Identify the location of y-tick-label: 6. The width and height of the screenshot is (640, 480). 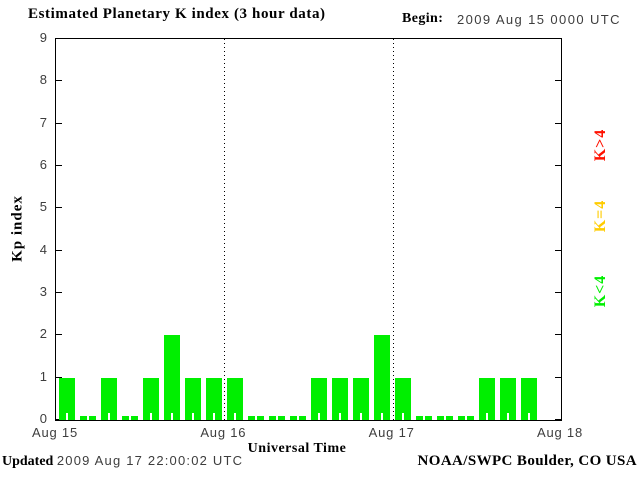
(43, 164).